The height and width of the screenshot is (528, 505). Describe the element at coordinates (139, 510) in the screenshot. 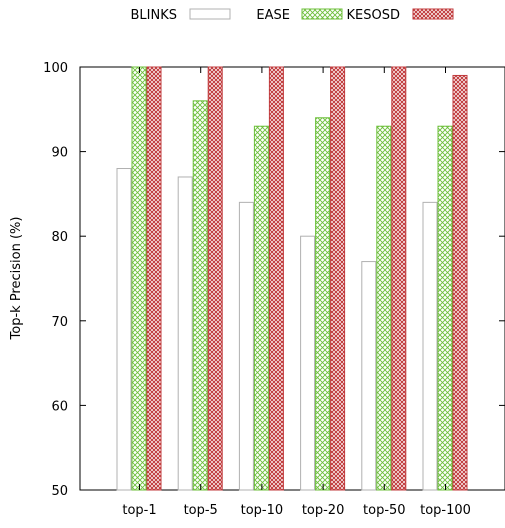

I see `x-tick-label: top-1` at that location.